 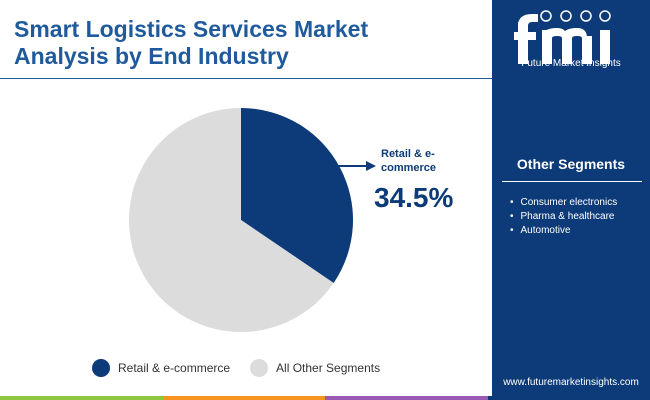 What do you see at coordinates (246, 368) in the screenshot?
I see `chart-legend: Retail & e-commerce All Other Segments` at bounding box center [246, 368].